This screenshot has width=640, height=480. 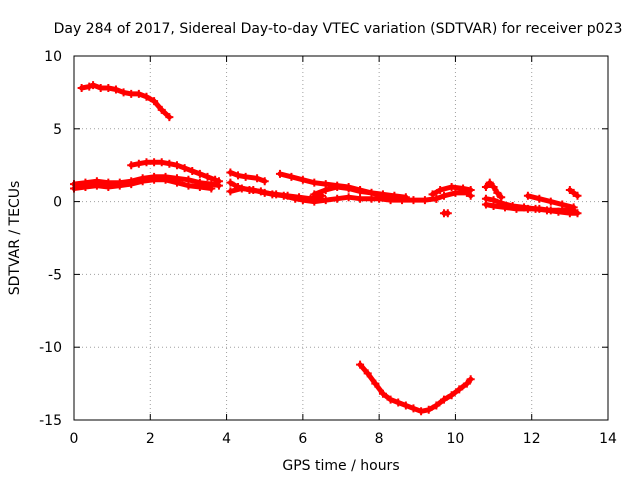 I want to click on y-tick-label: -5, so click(x=55, y=275).